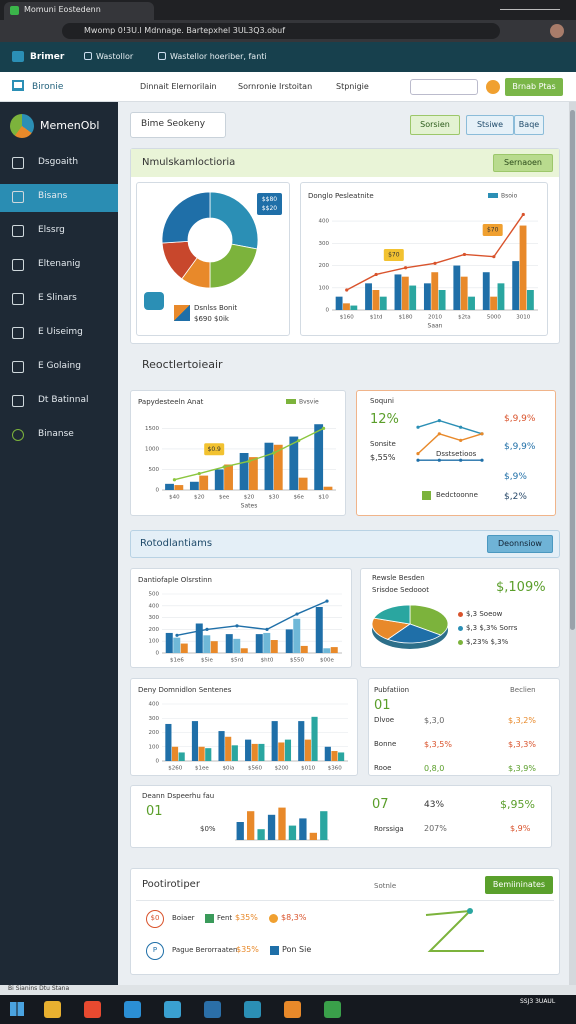  Describe the element at coordinates (435, 125) in the screenshot. I see `header-button: Sorsien` at that location.